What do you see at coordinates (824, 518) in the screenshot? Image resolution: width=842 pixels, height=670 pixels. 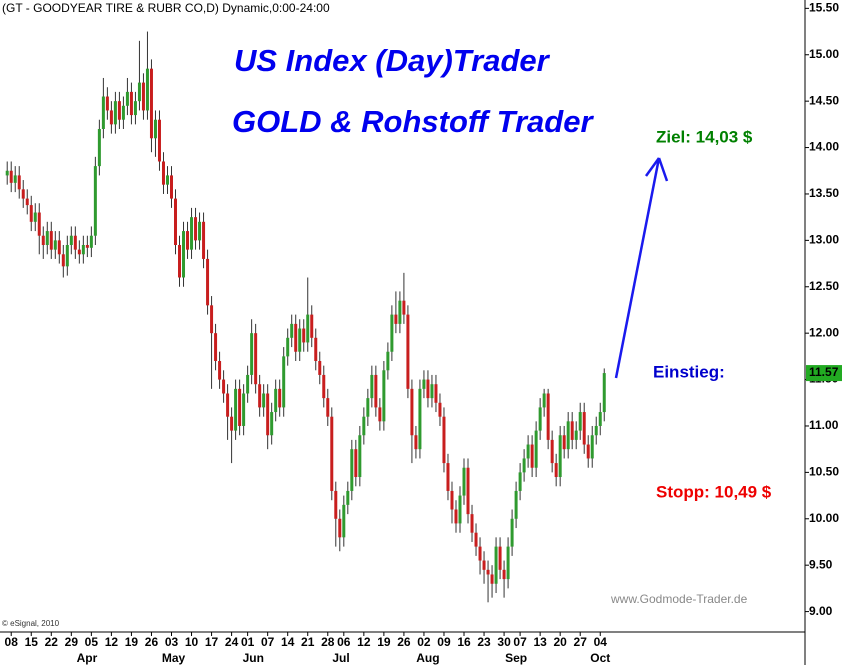 I see `y-tick-label: 10.00` at bounding box center [824, 518].